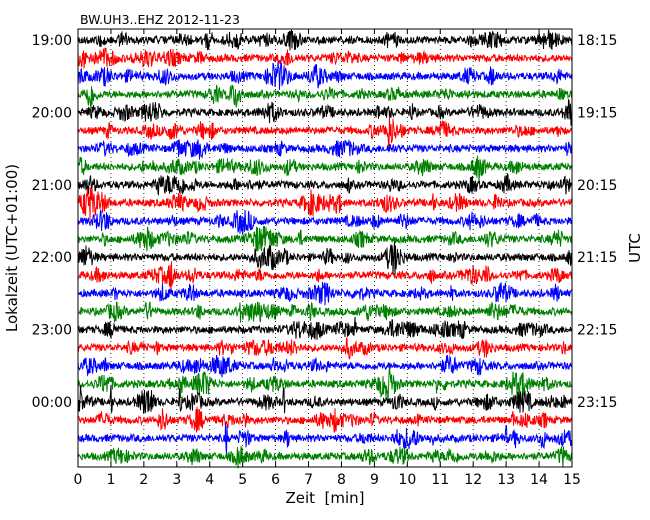 The height and width of the screenshot is (520, 650). Describe the element at coordinates (341, 480) in the screenshot. I see `x-tick-label-8: 8` at that location.